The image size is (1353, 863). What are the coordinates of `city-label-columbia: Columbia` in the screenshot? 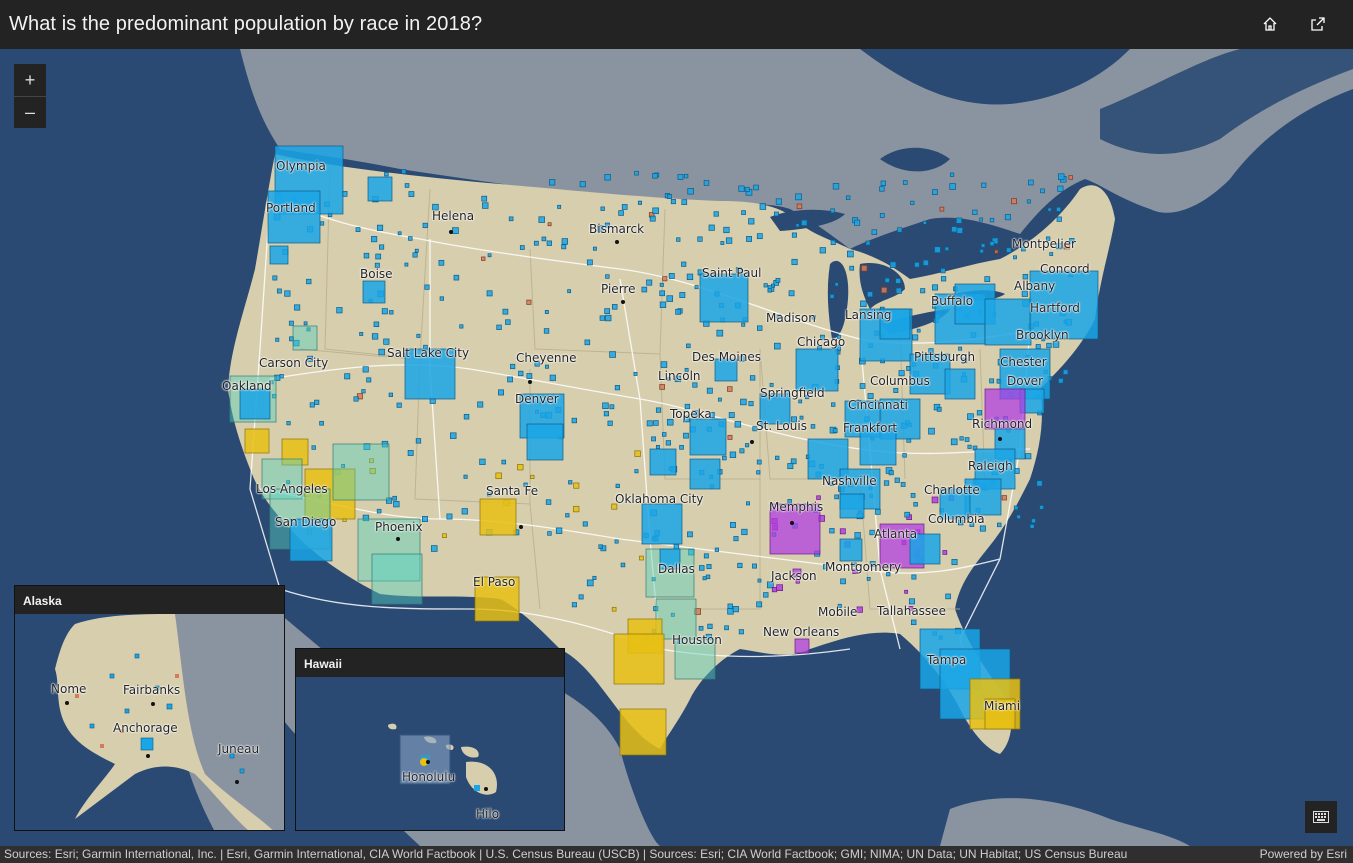 It's located at (956, 519).